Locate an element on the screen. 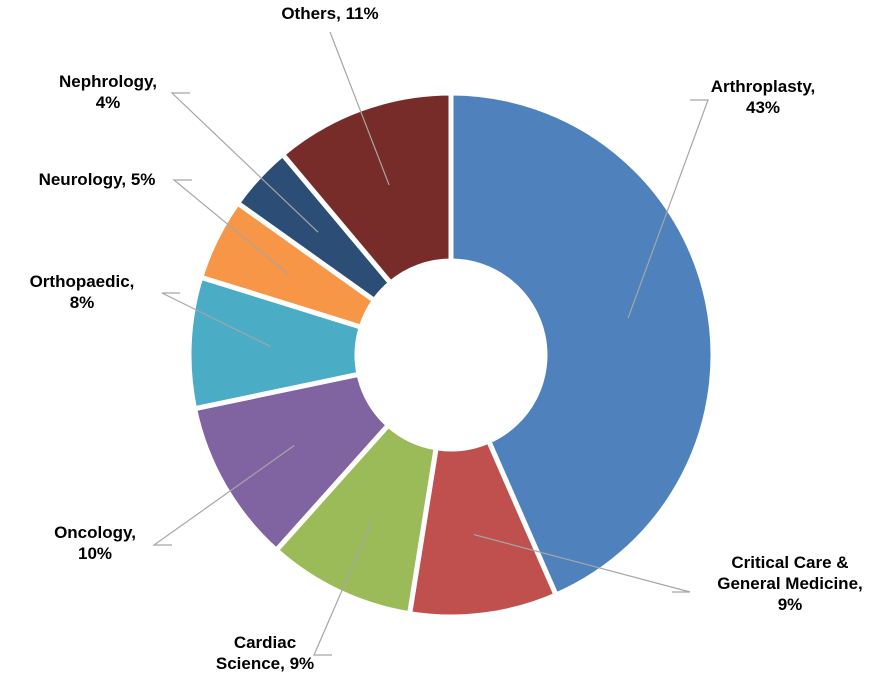 This screenshot has height=682, width=874. data-label: Others, 11% is located at coordinates (330, 13).